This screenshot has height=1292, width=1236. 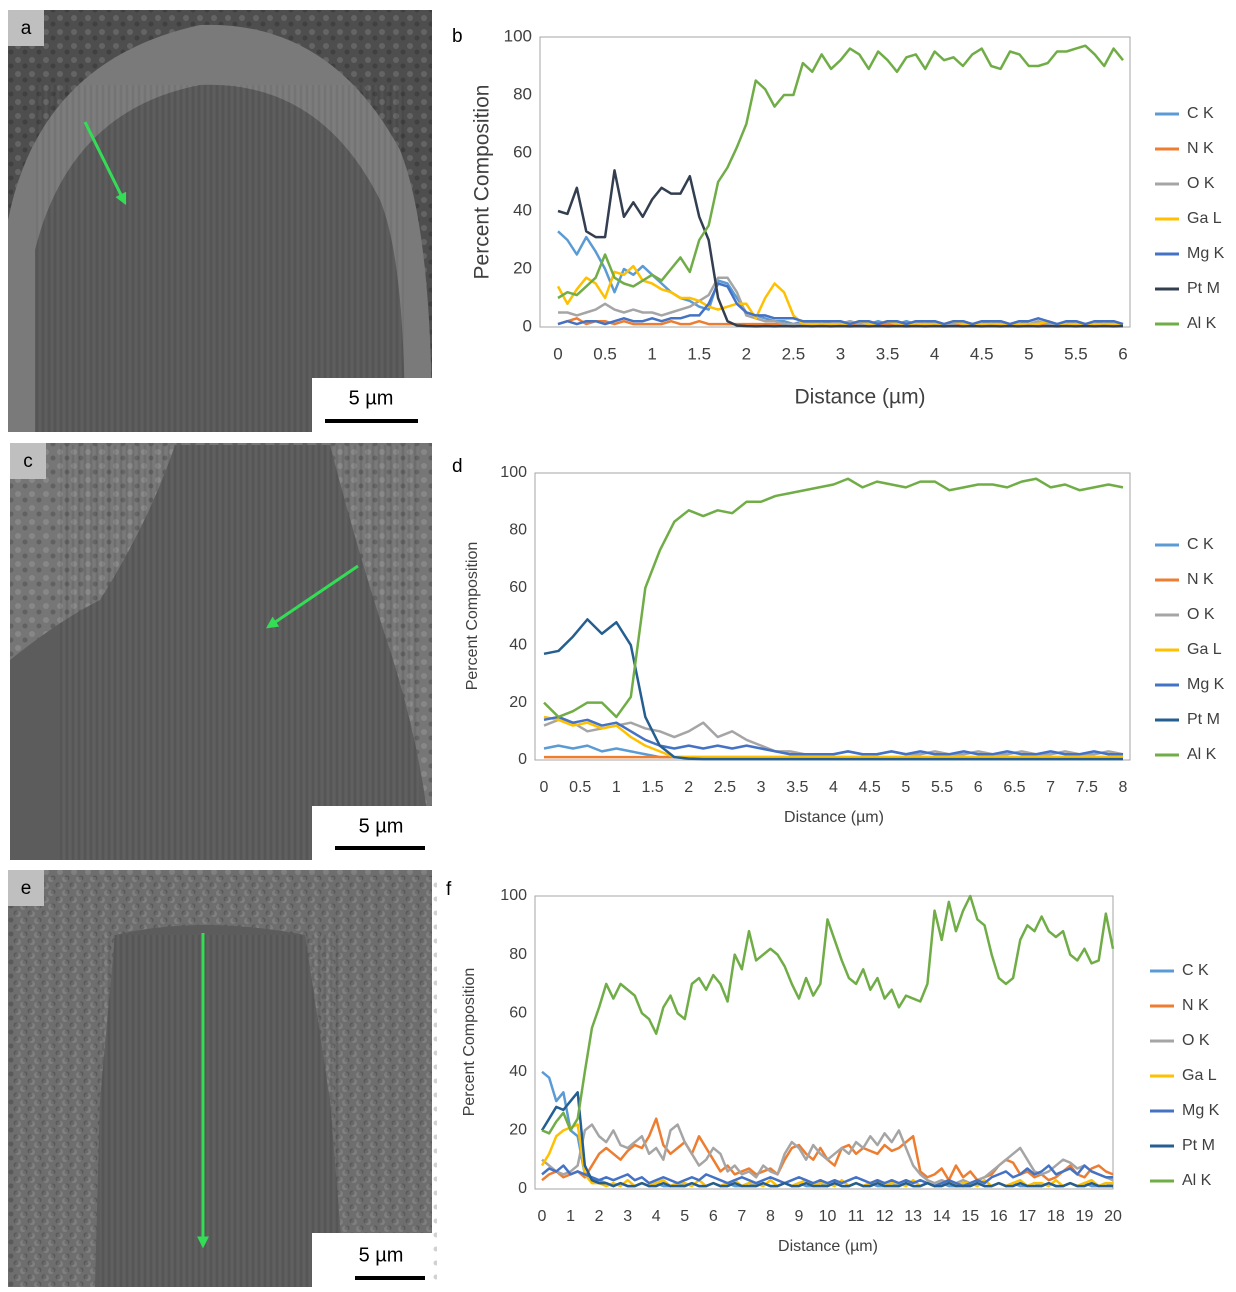 What do you see at coordinates (1056, 1216) in the screenshot?
I see `x-tick-label: 18` at bounding box center [1056, 1216].